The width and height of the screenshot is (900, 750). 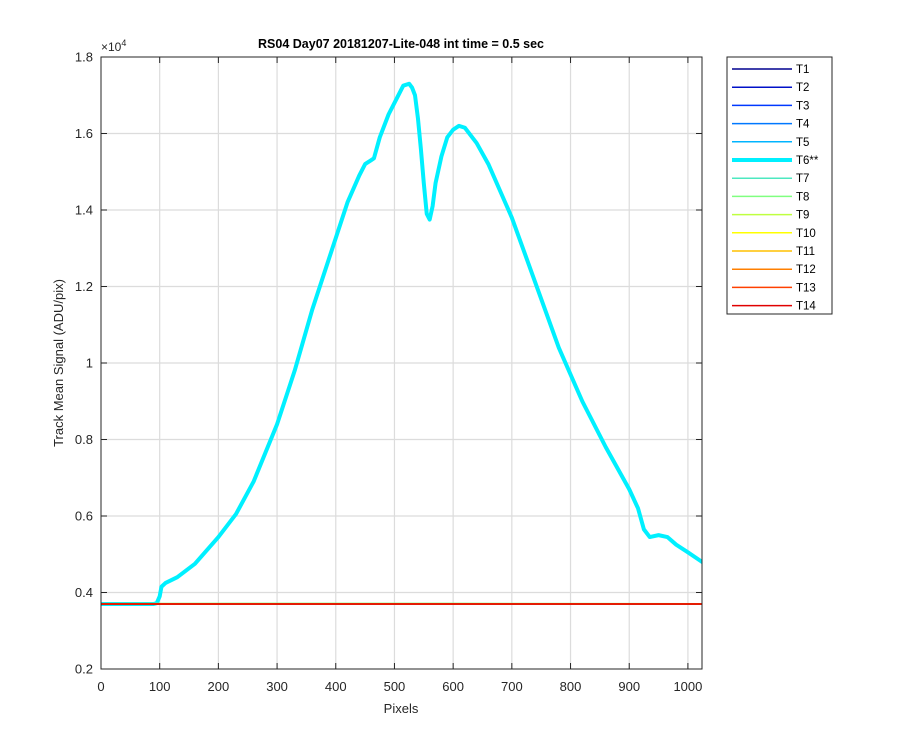 I want to click on legend-label-t1: T1, so click(x=802, y=70).